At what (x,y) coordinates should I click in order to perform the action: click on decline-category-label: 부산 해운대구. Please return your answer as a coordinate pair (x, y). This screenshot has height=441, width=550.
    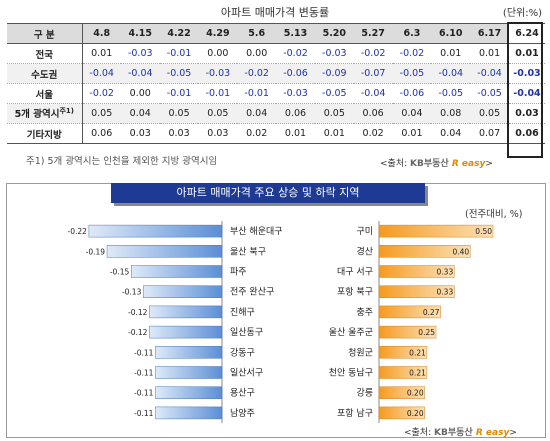
    Looking at the image, I should click on (256, 231).